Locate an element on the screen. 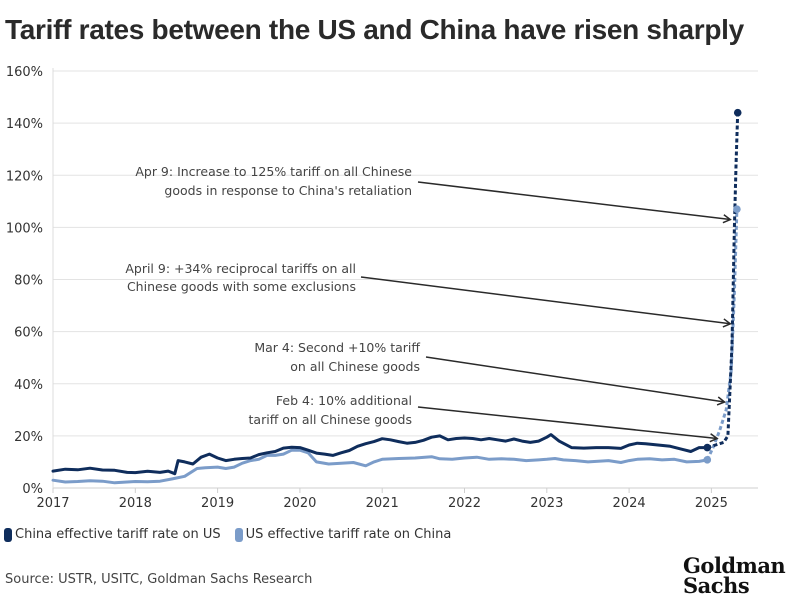 The width and height of the screenshot is (795, 602). logo-line-1: Goldman is located at coordinates (734, 565).